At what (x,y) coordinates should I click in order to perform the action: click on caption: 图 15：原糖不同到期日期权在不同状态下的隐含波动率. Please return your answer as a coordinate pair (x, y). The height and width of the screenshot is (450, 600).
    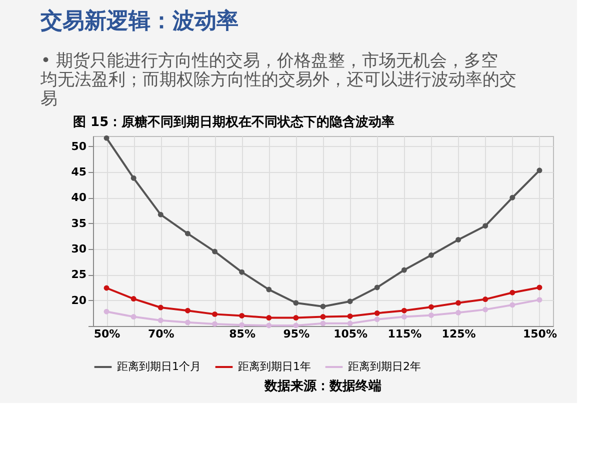
    Looking at the image, I should click on (234, 122).